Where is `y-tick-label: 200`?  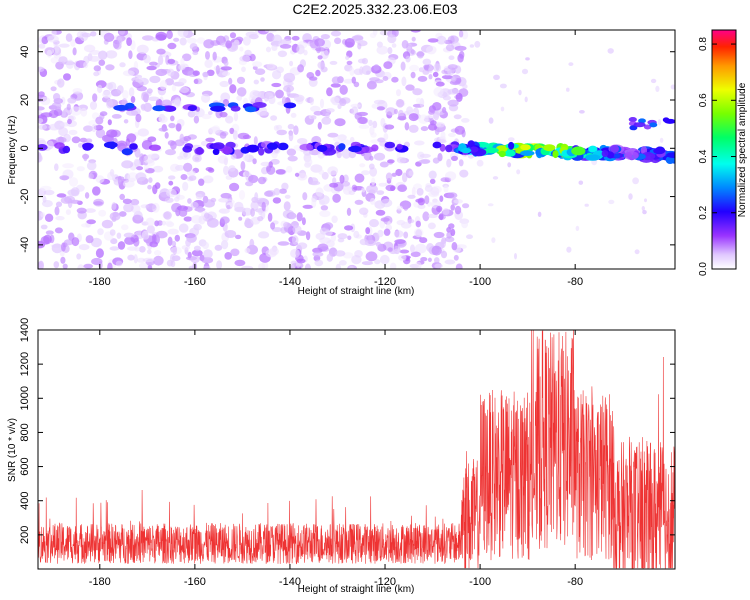 y-tick-label: 200 is located at coordinates (25, 535).